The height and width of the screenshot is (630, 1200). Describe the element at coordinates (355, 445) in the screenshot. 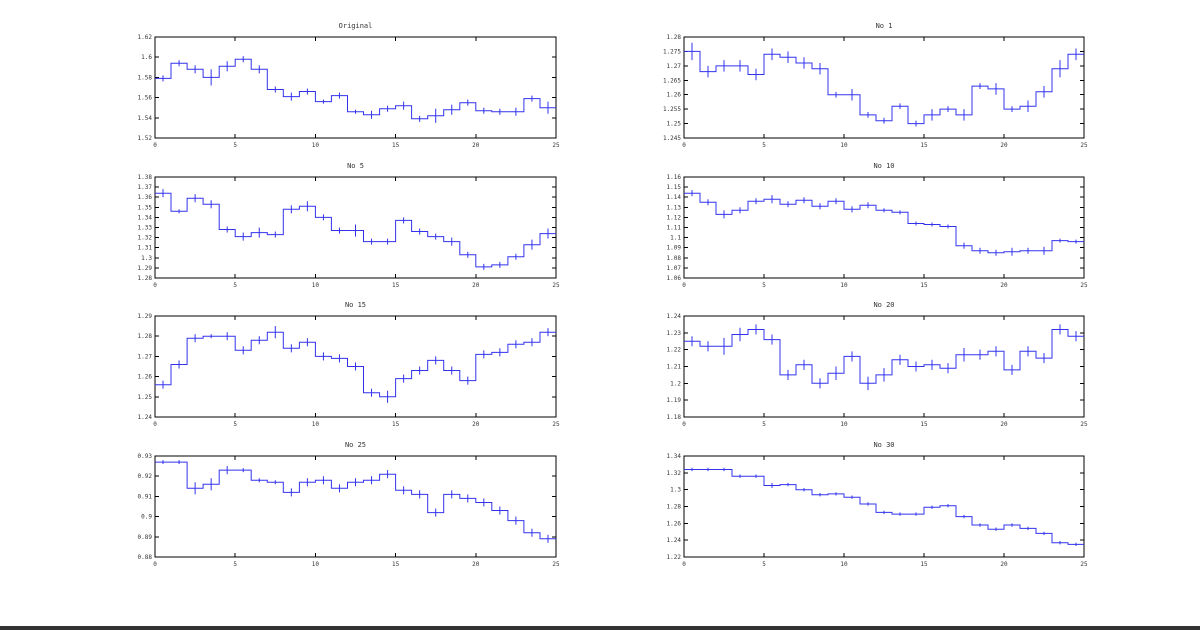

I see `chart-title: No 25` at that location.